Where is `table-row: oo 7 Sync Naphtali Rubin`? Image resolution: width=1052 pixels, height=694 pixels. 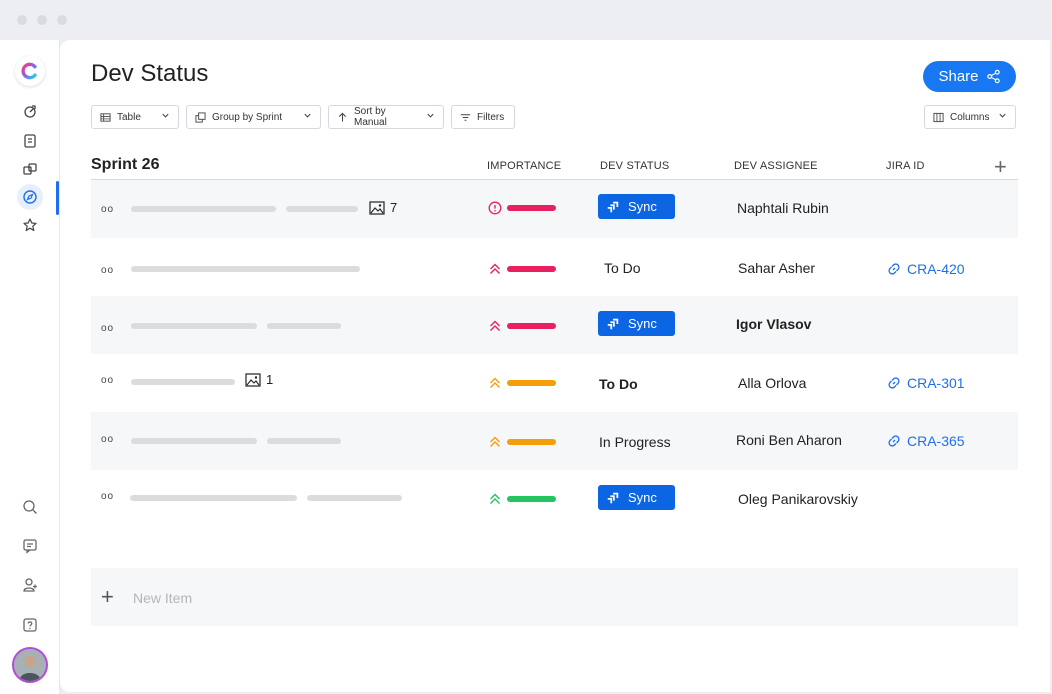 table-row: oo 7 Sync Naphtali Rubin is located at coordinates (554, 209).